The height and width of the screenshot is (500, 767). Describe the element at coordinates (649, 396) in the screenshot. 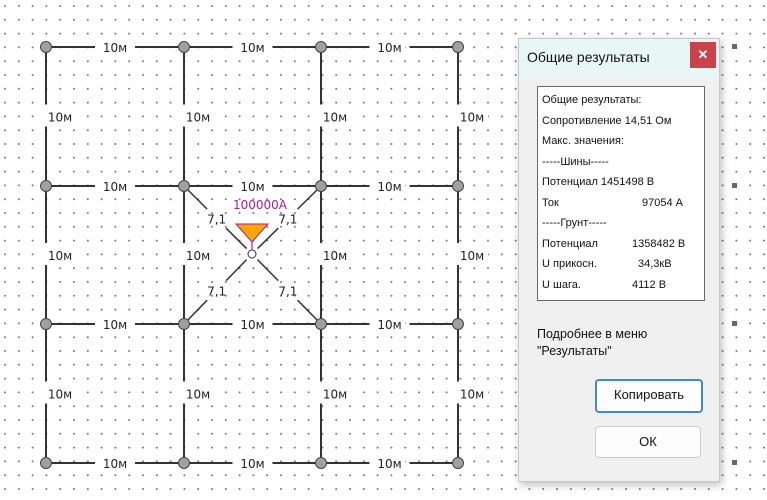

I see `copy-button: Копировать` at that location.